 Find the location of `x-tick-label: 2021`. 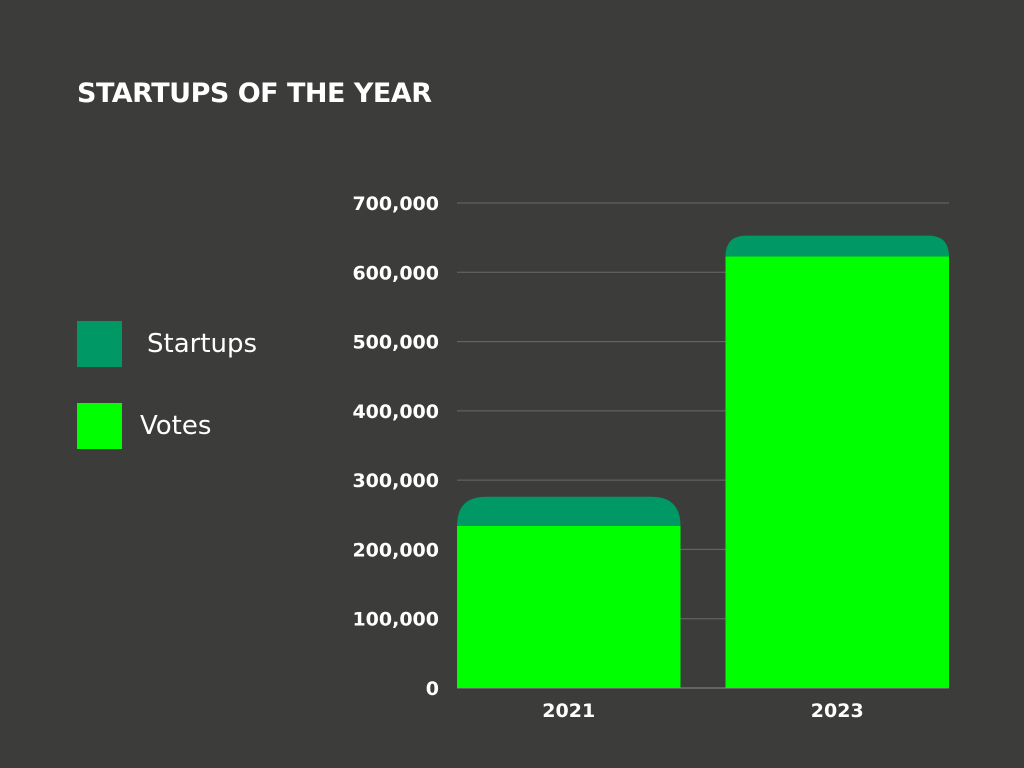

x-tick-label: 2021 is located at coordinates (568, 711).